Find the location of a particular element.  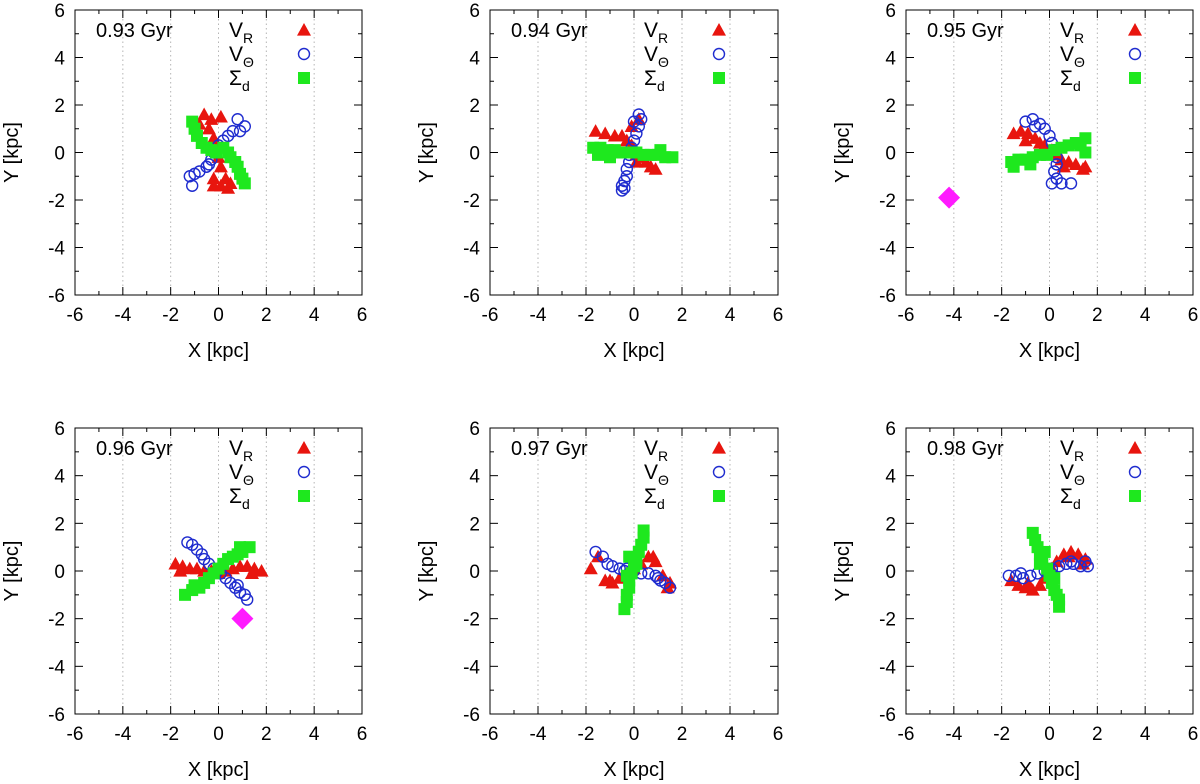

x-axis-label: X [kpc] is located at coordinates (218, 770).